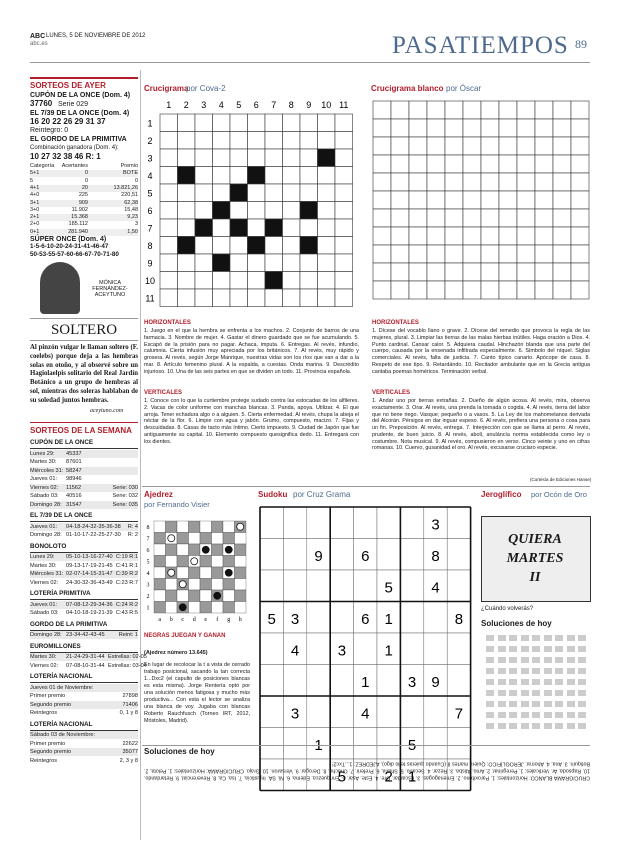  Describe the element at coordinates (74, 496) in the screenshot. I see `cell: 40516` at that location.